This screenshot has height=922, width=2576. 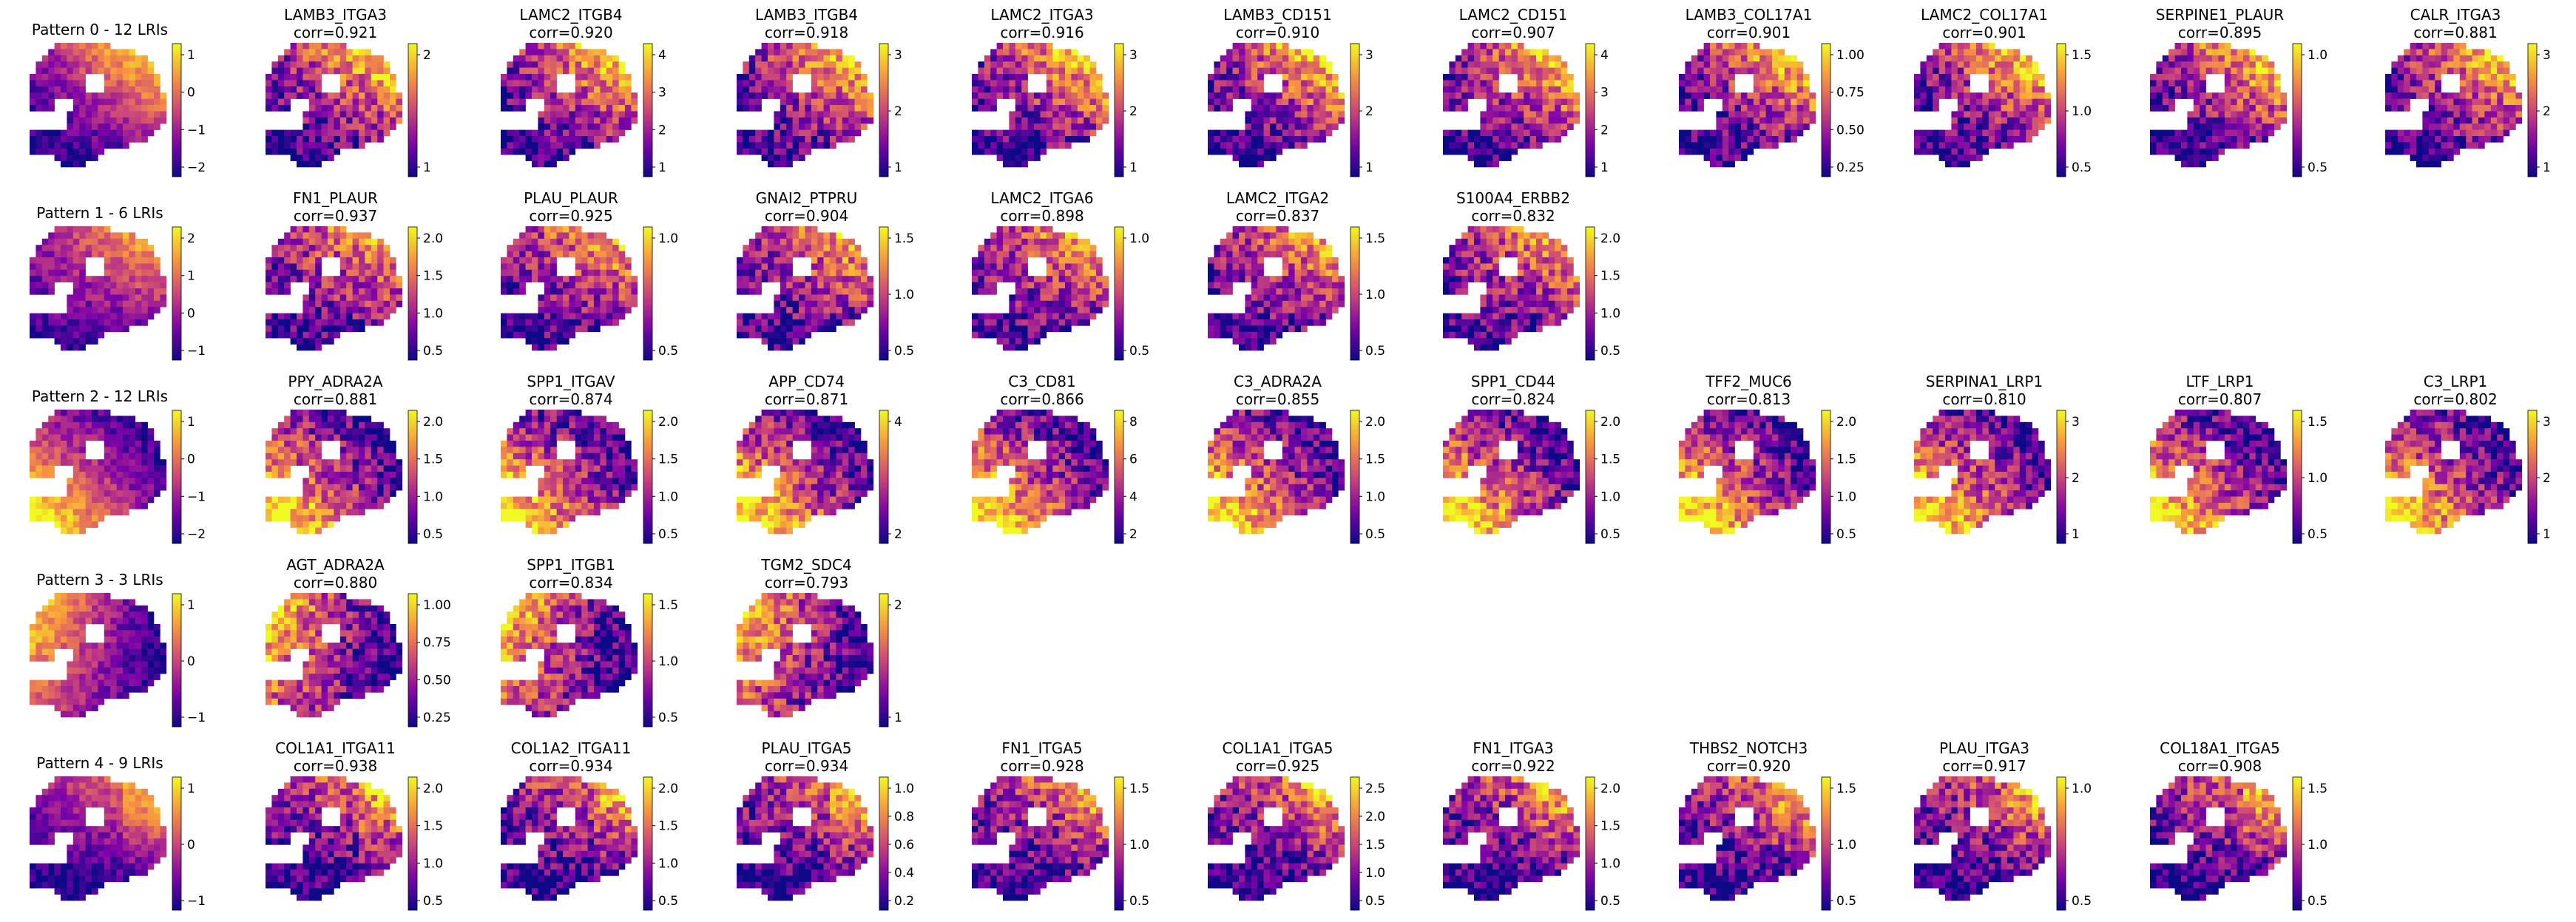 What do you see at coordinates (1369, 55) in the screenshot?
I see `colorbar-tick-label: 3` at bounding box center [1369, 55].